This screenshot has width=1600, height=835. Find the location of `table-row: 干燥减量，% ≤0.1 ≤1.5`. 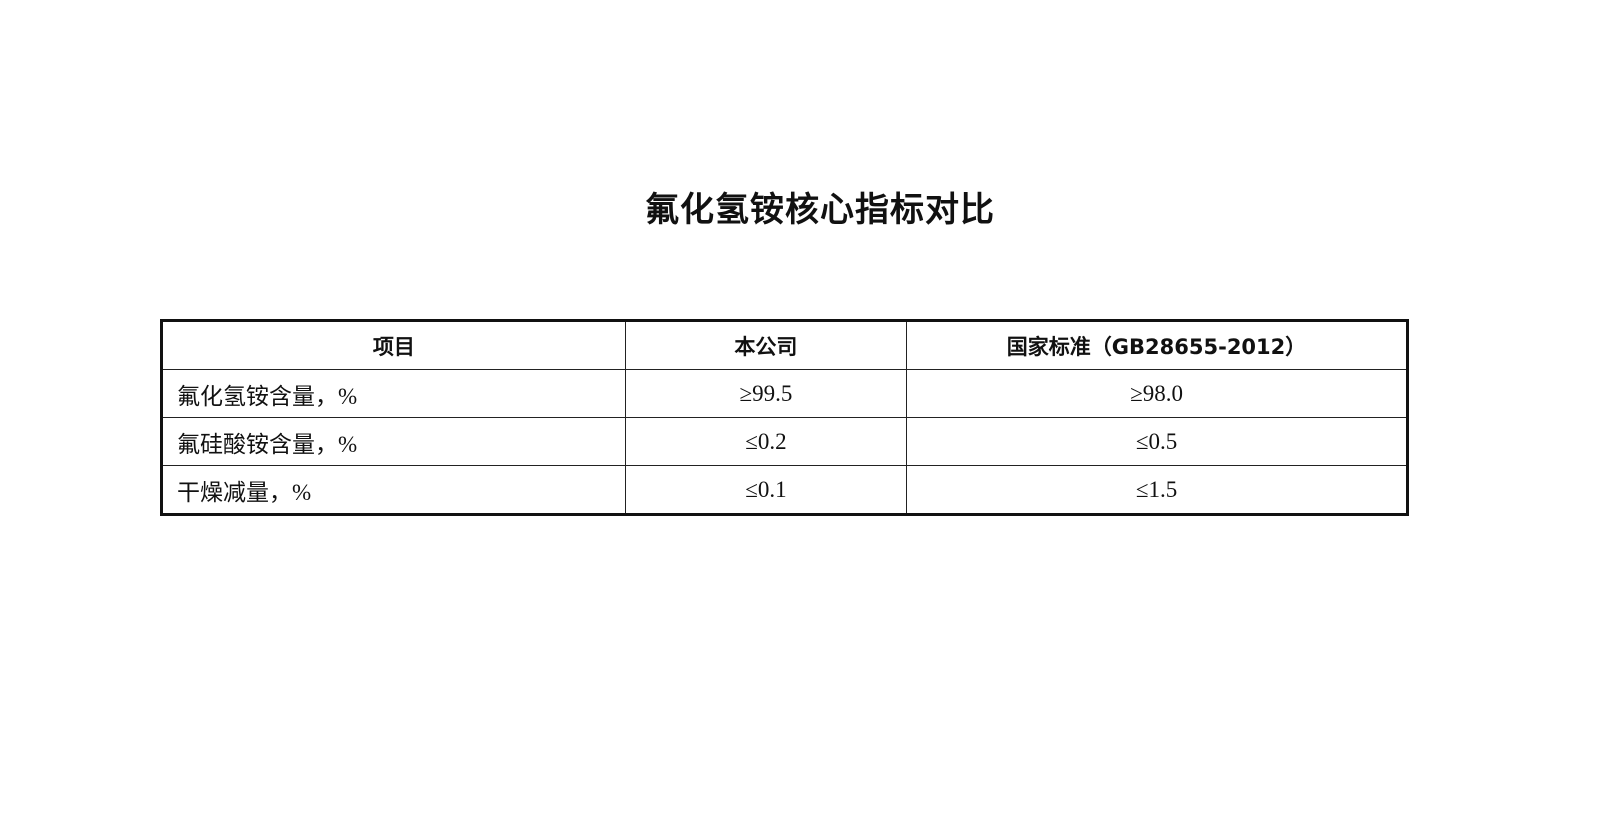

table-row: 干燥减量，% ≤0.1 ≤1.5 is located at coordinates (784, 490).